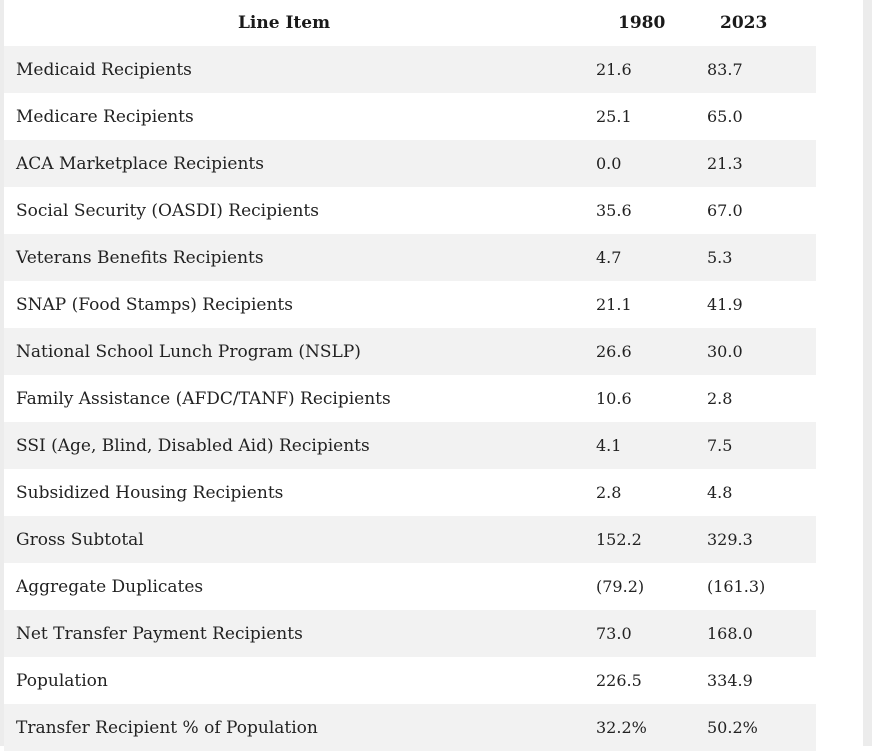 The width and height of the screenshot is (872, 751). I want to click on row-value-1980: 21.1, so click(640, 304).